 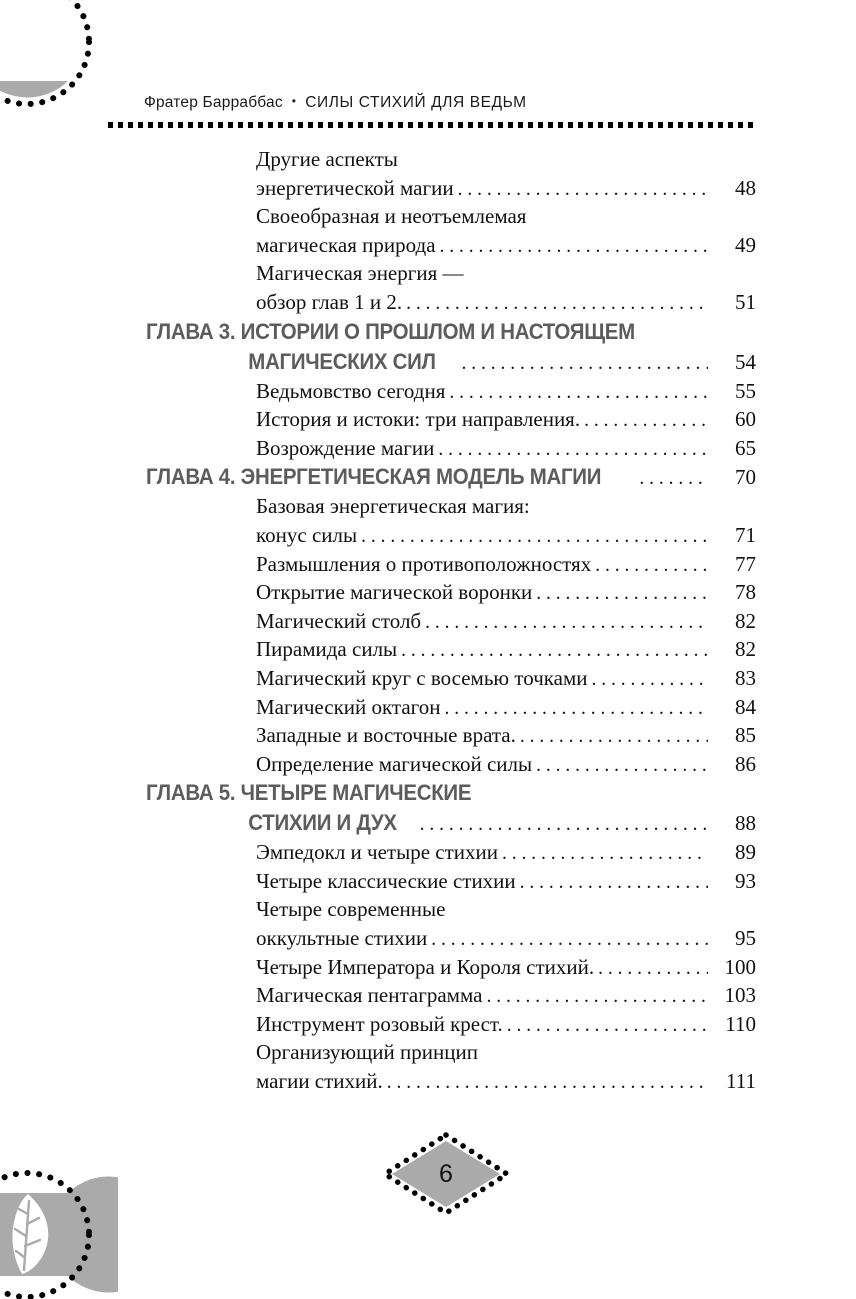 I want to click on toc-entry-label: обзор глав 1 и 2., so click(x=329, y=301).